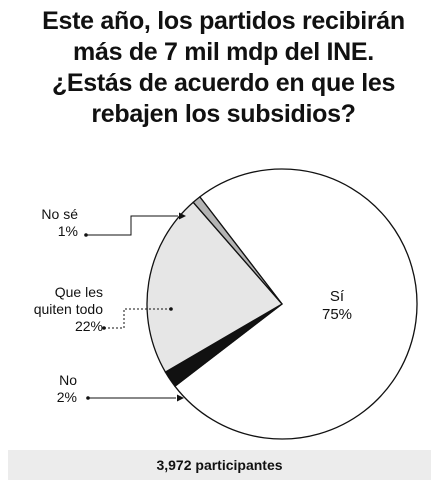 Image resolution: width=447 pixels, height=500 pixels. I want to click on no-se-arrow-icon, so click(182, 216).